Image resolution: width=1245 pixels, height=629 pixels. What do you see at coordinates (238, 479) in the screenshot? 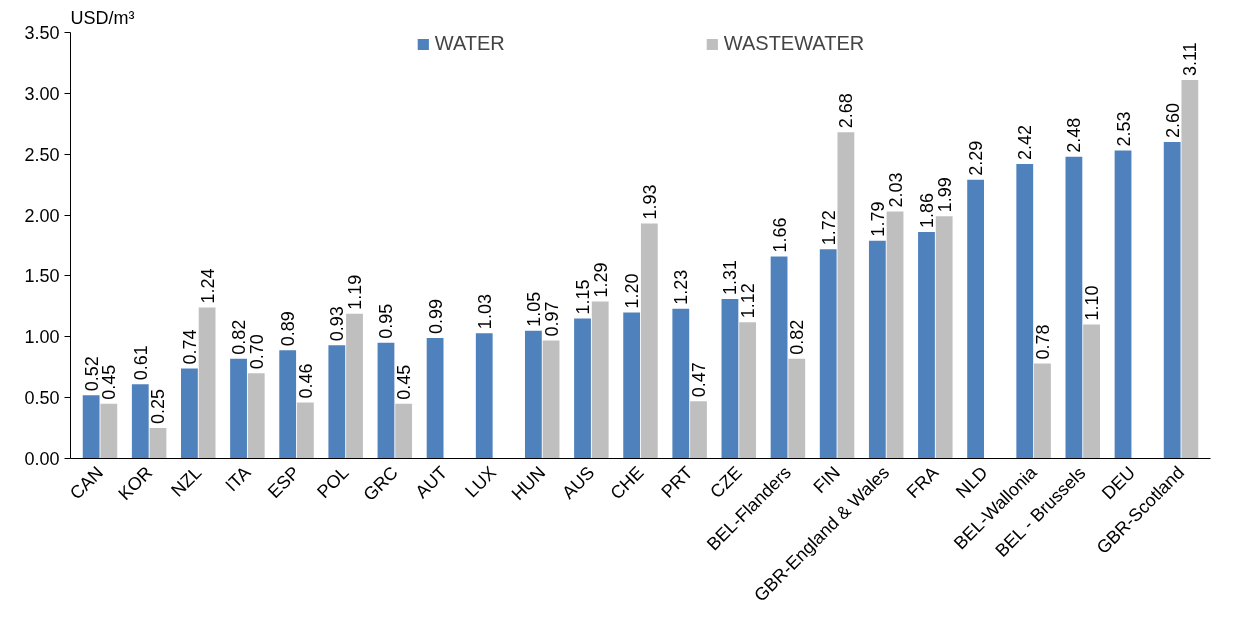
I see `x-tick-label: ITA` at bounding box center [238, 479].